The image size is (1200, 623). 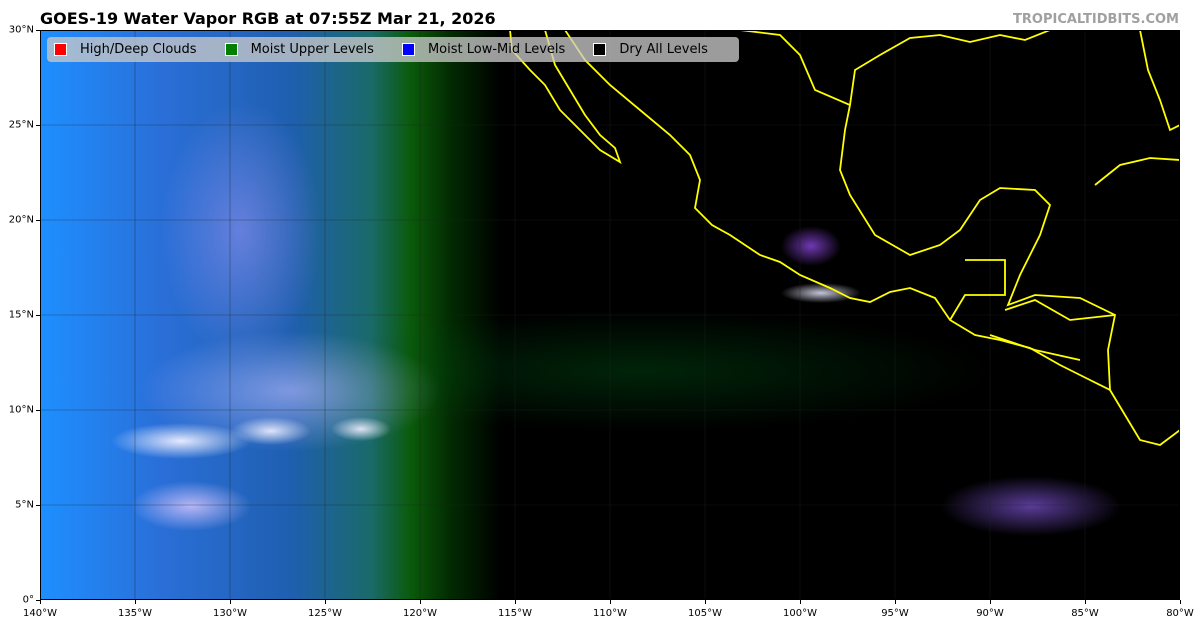 I want to click on blue-swatch-icon, so click(x=408, y=49).